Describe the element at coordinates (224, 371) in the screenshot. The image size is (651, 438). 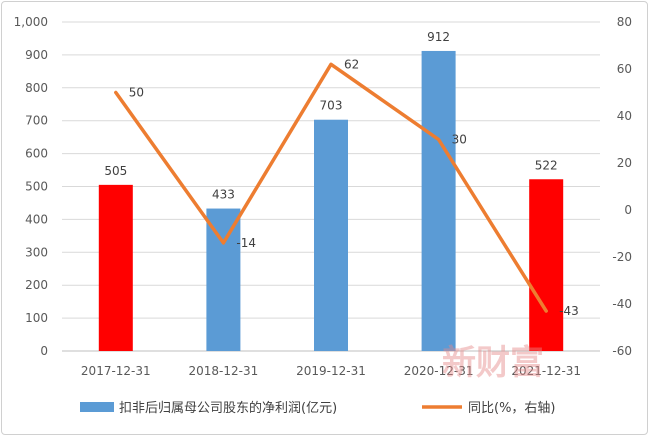
I see `x-axis-tick-label: 2018-12-31` at that location.